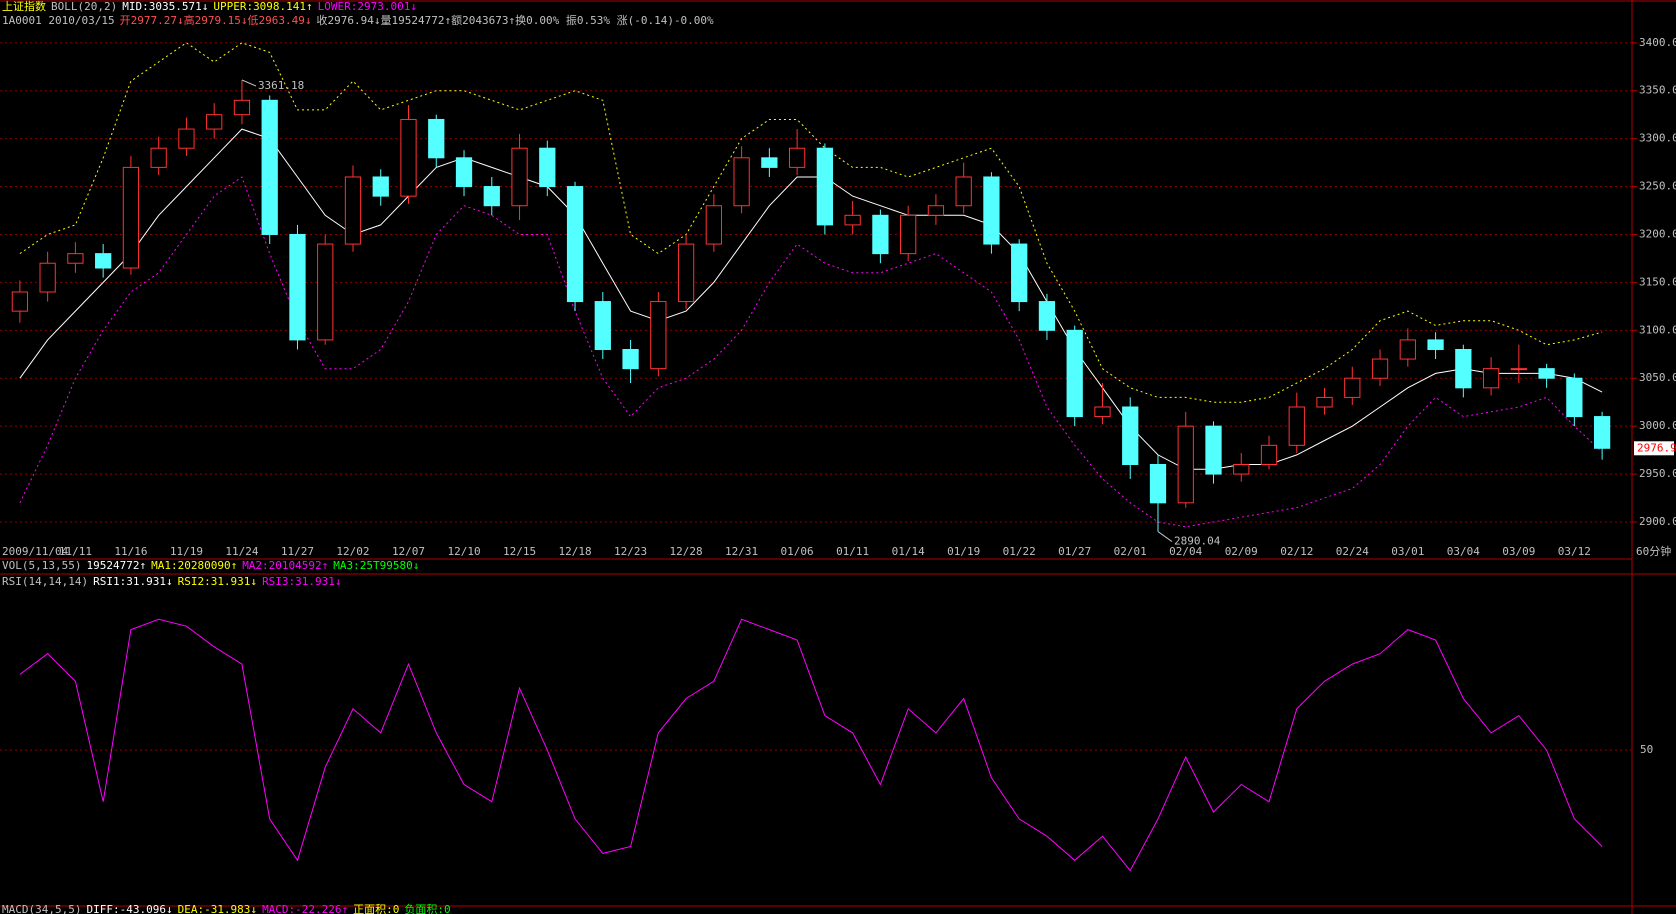 The width and height of the screenshot is (1676, 914). I want to click on x-tick-label: 11/24, so click(241, 551).